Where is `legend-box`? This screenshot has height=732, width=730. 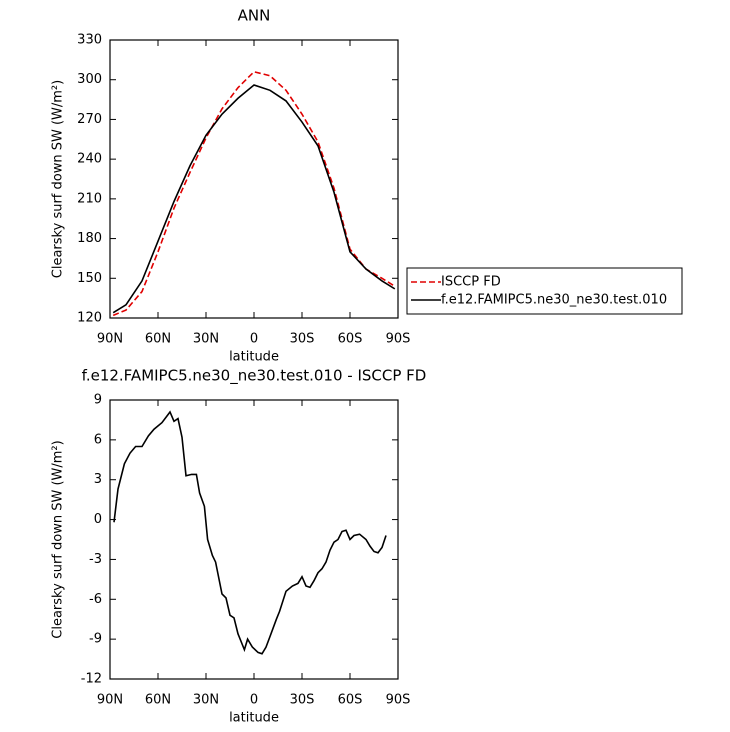 legend-box is located at coordinates (544, 291).